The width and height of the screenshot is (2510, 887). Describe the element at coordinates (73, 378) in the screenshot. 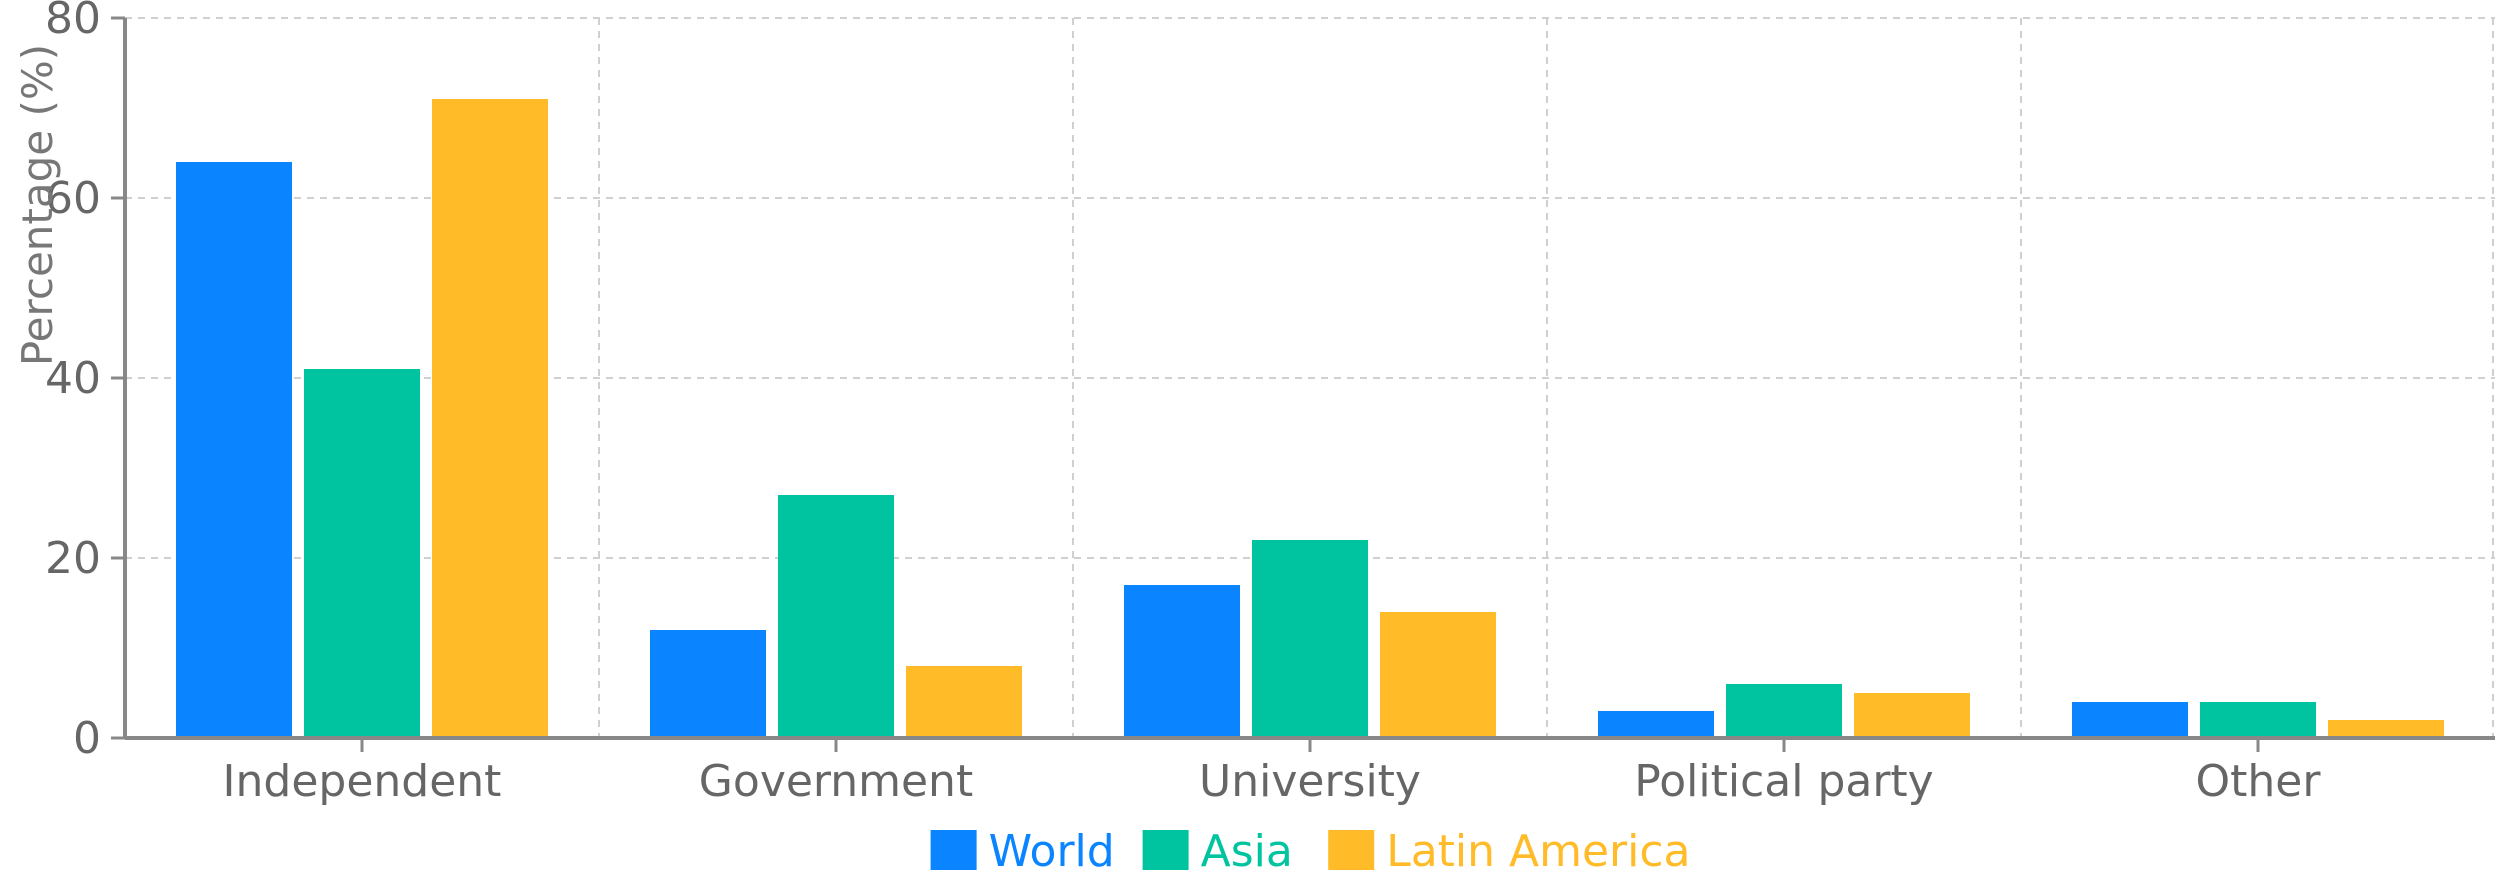

I see `y-tick-label: 40` at that location.